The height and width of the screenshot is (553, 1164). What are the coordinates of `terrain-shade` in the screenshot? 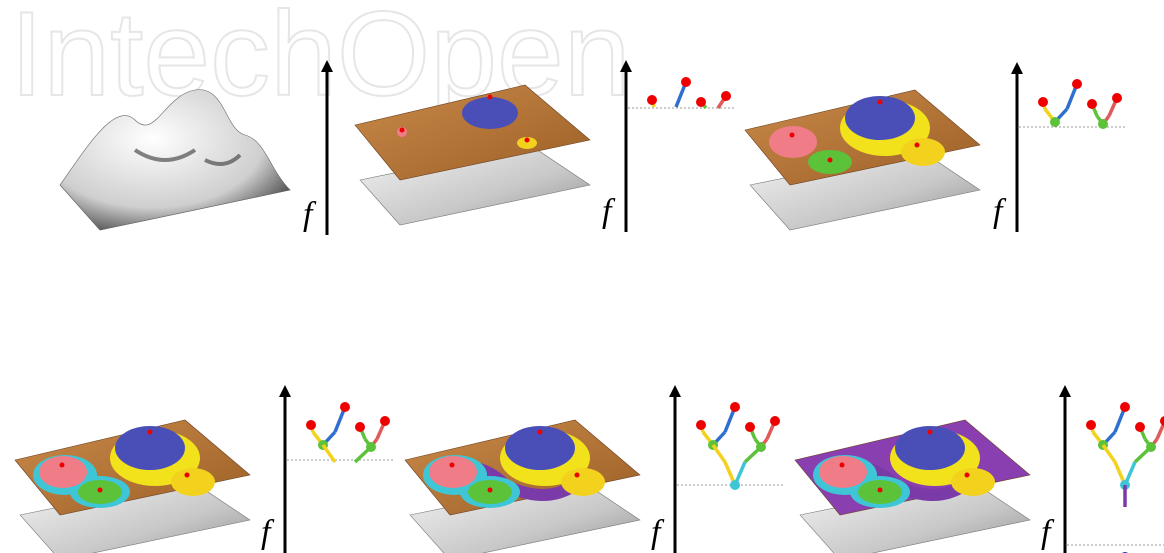 It's located at (187, 157).